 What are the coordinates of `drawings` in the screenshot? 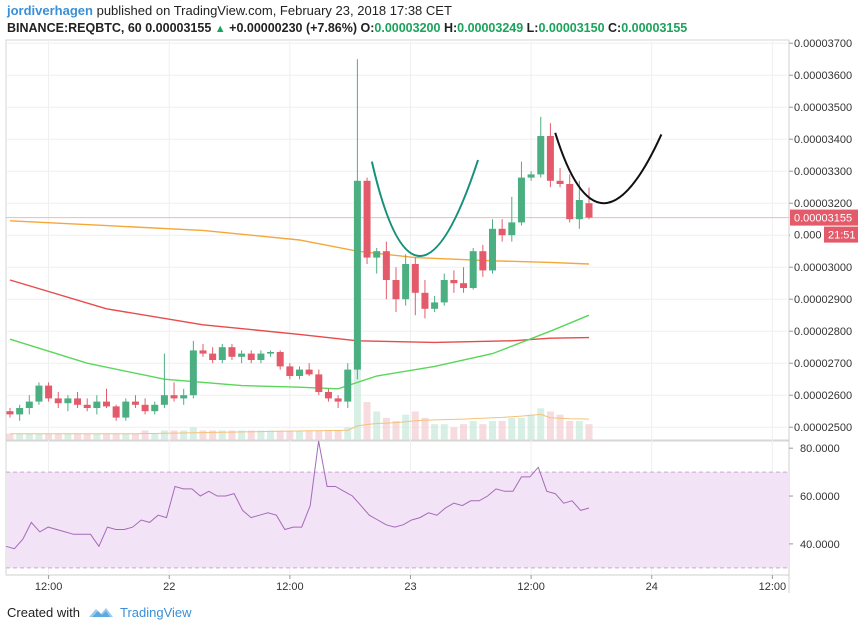 It's located at (516, 194).